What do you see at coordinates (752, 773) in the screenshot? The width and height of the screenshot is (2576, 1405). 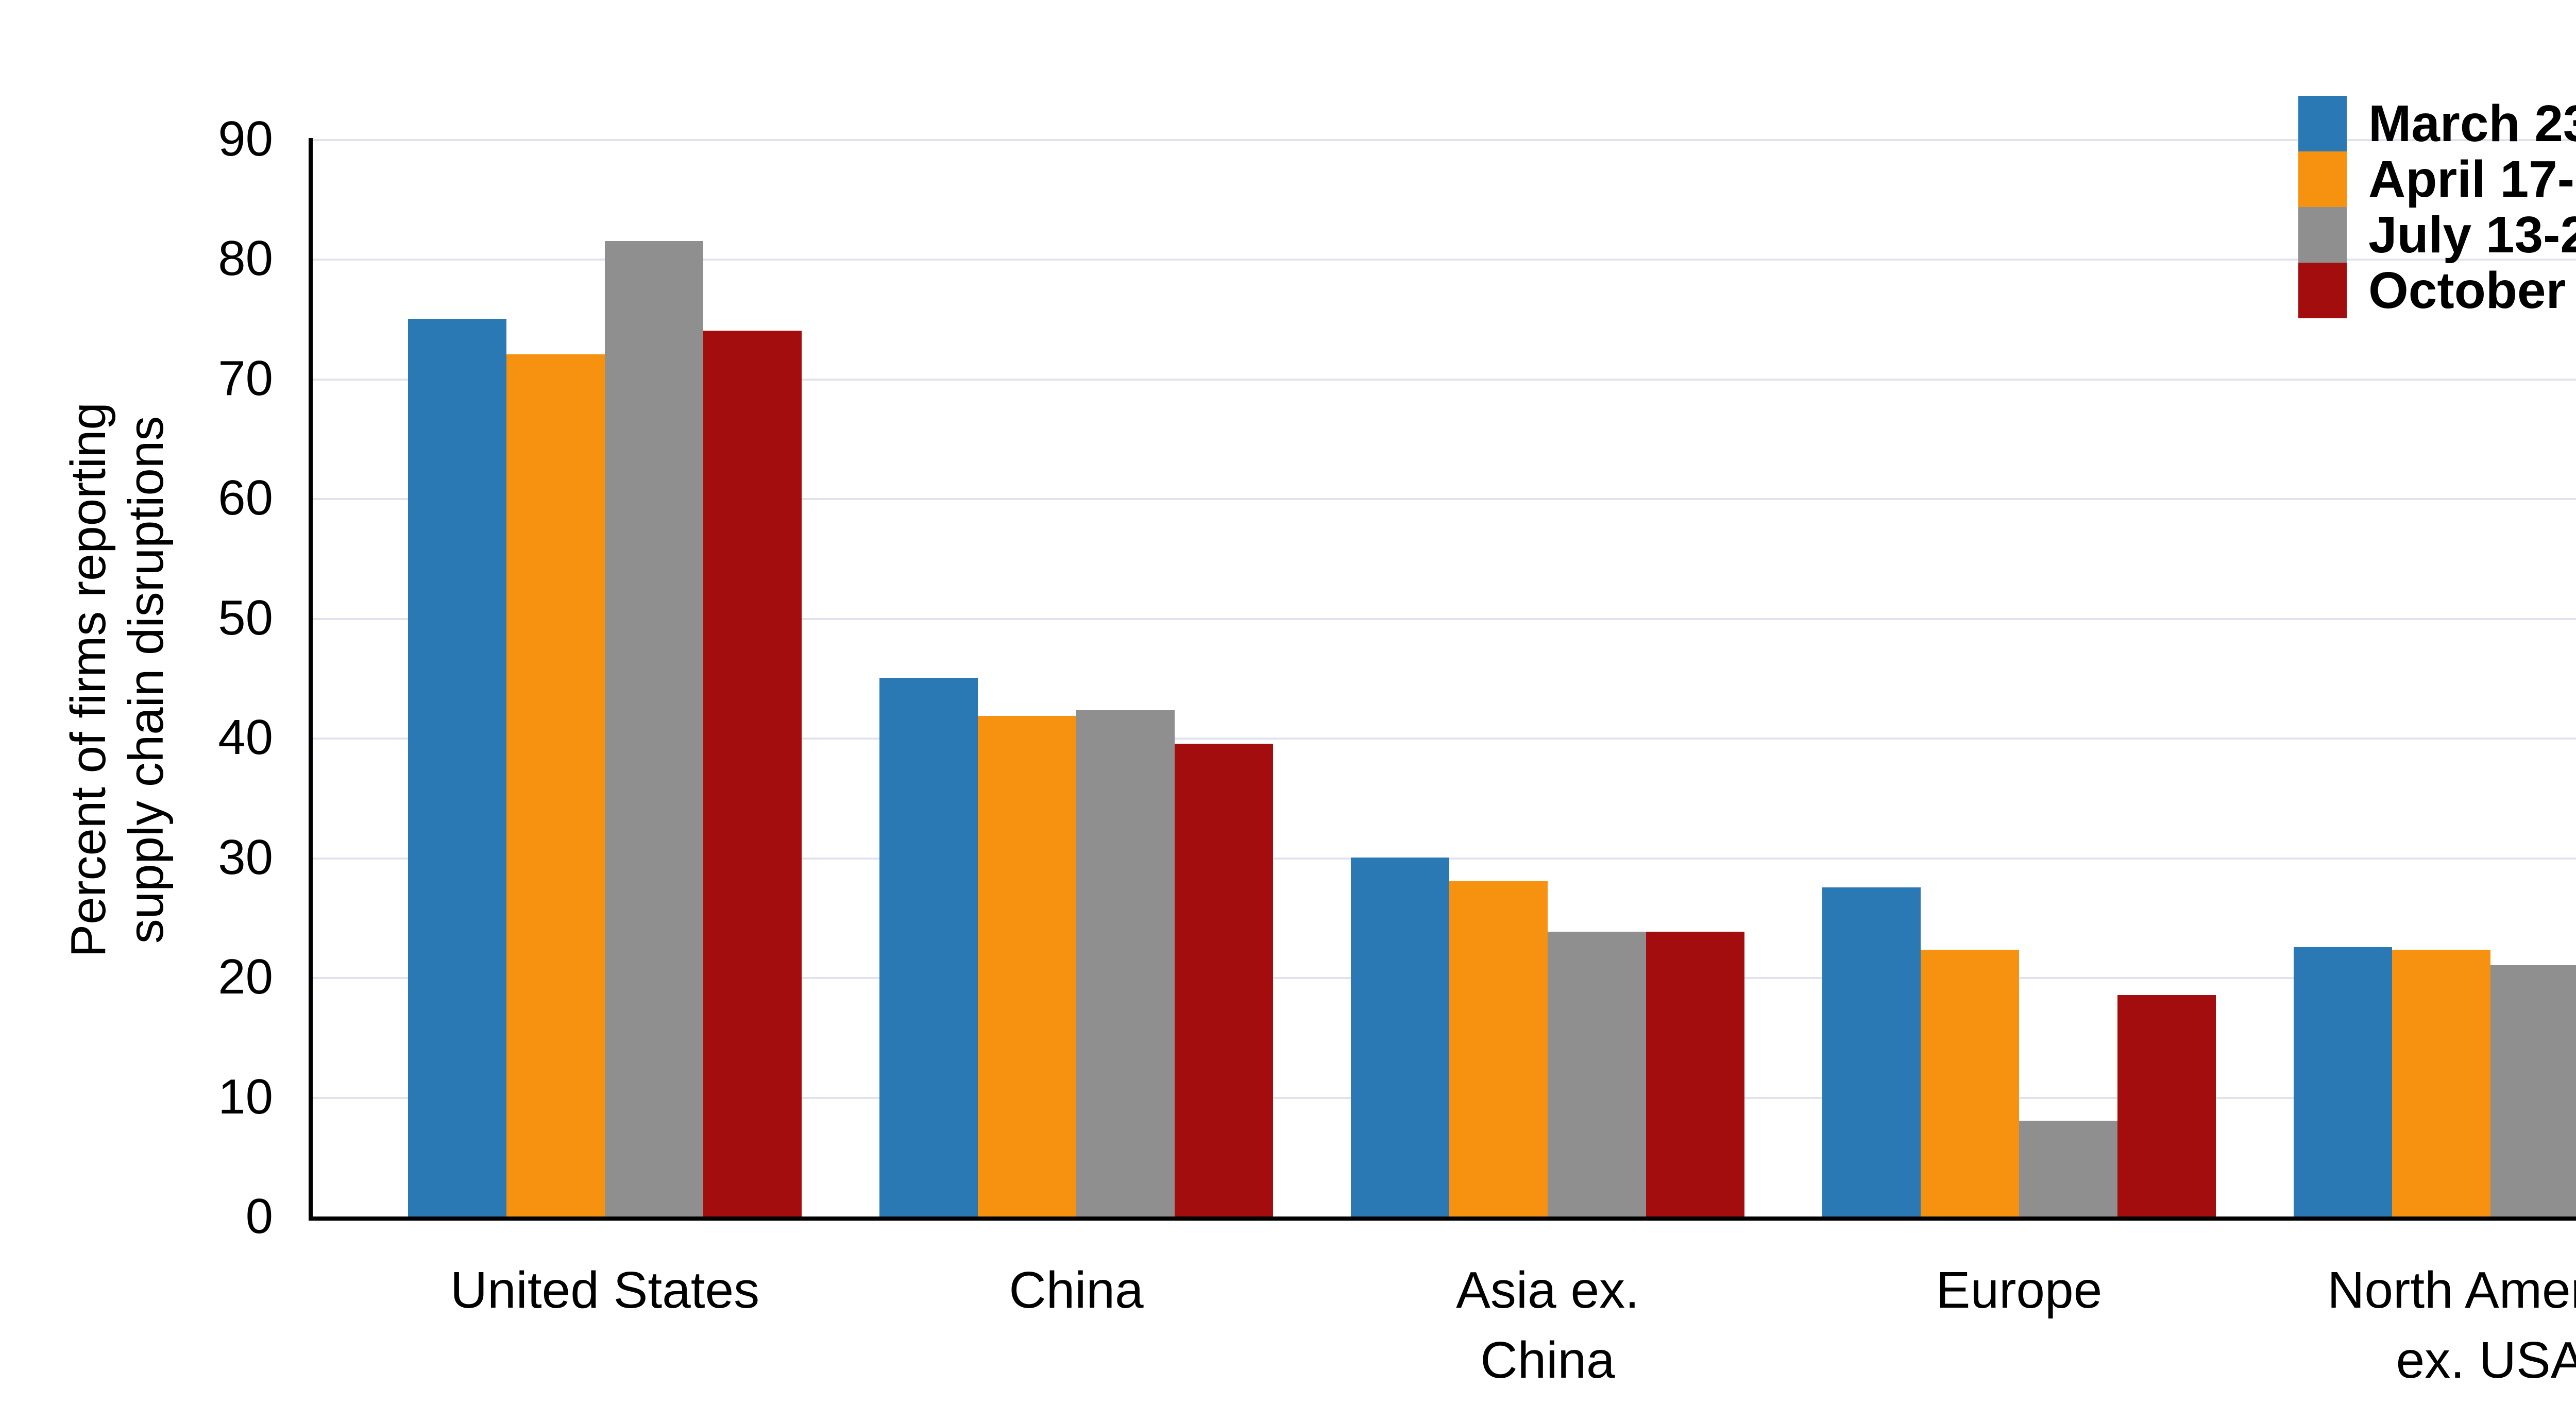 I see `bar-october-19-26-united-states` at bounding box center [752, 773].